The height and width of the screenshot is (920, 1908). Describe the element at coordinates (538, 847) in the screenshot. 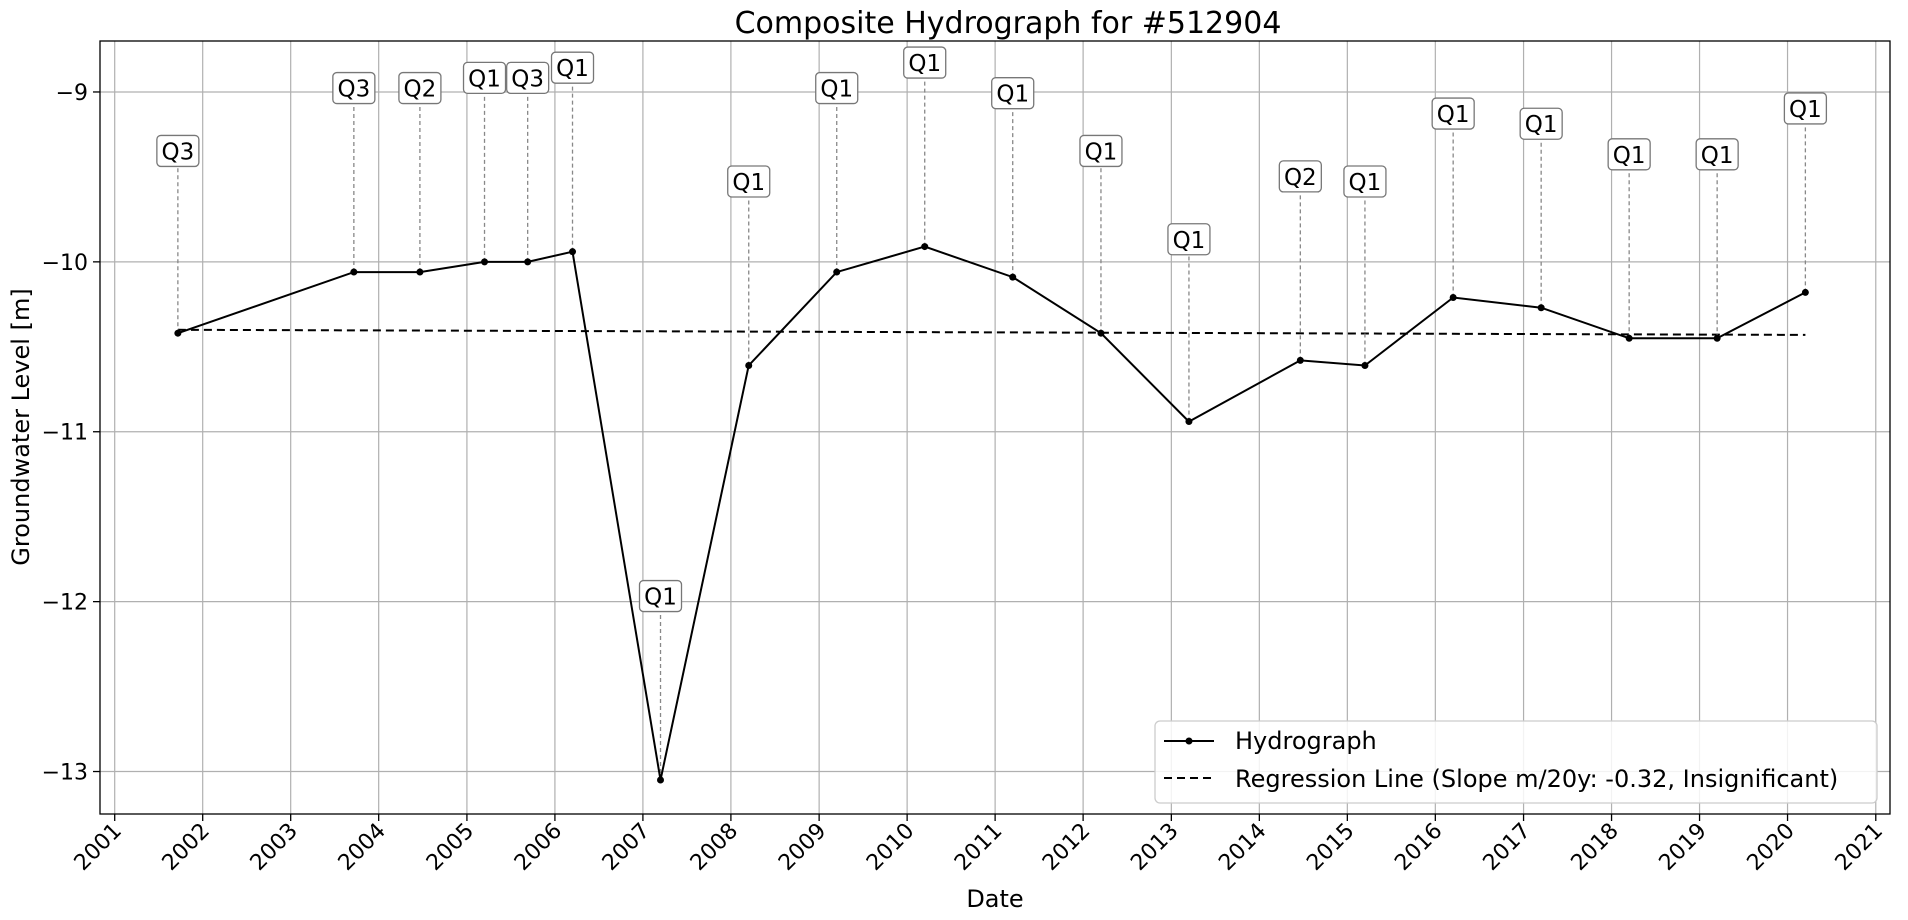

I see `x-tick-label: 2006` at that location.